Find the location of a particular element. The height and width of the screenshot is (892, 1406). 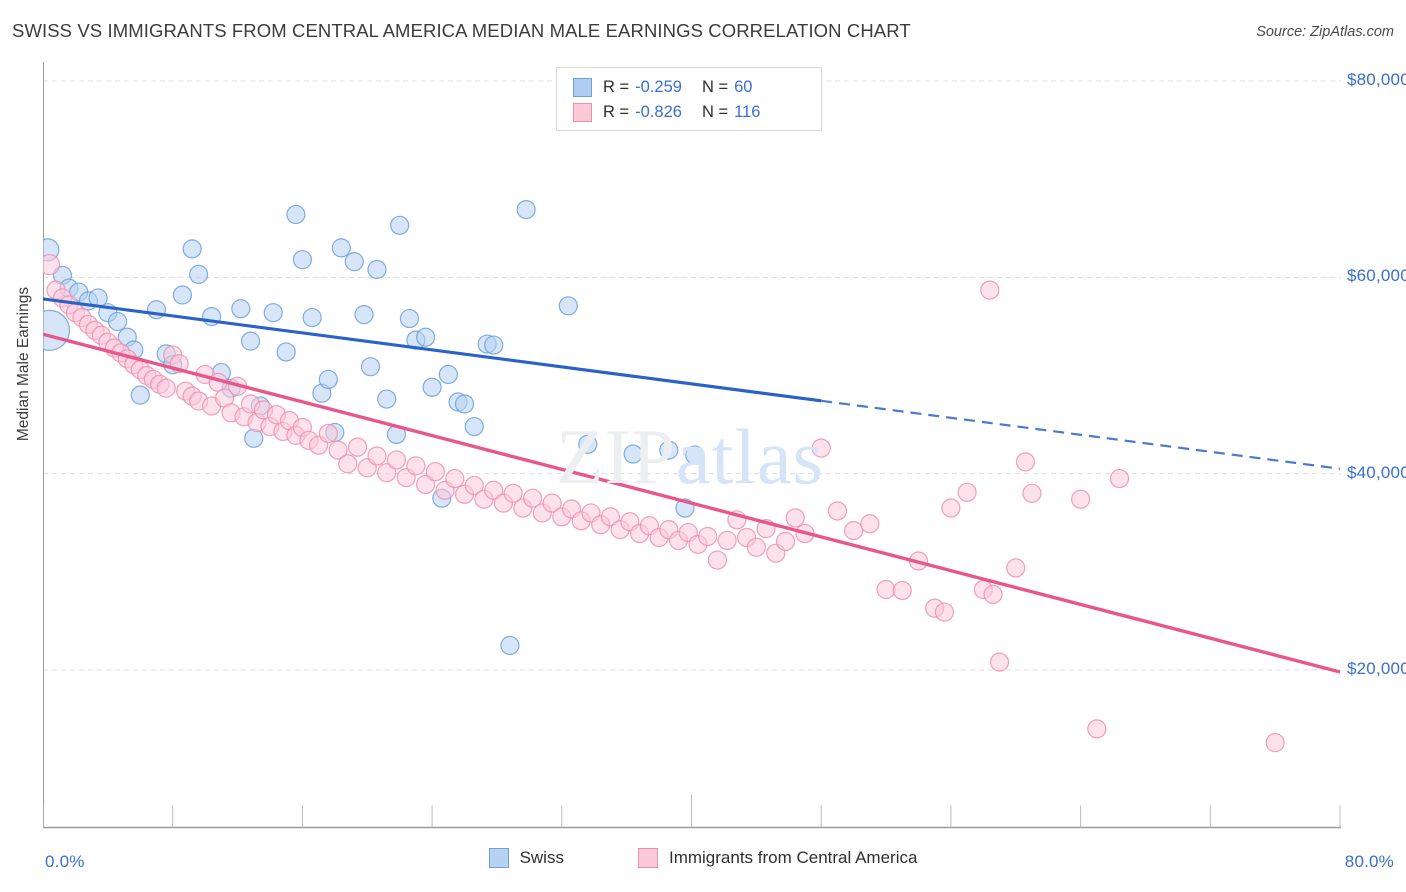

y-axis-tick-80000: $80,000 is located at coordinates (1376, 79).